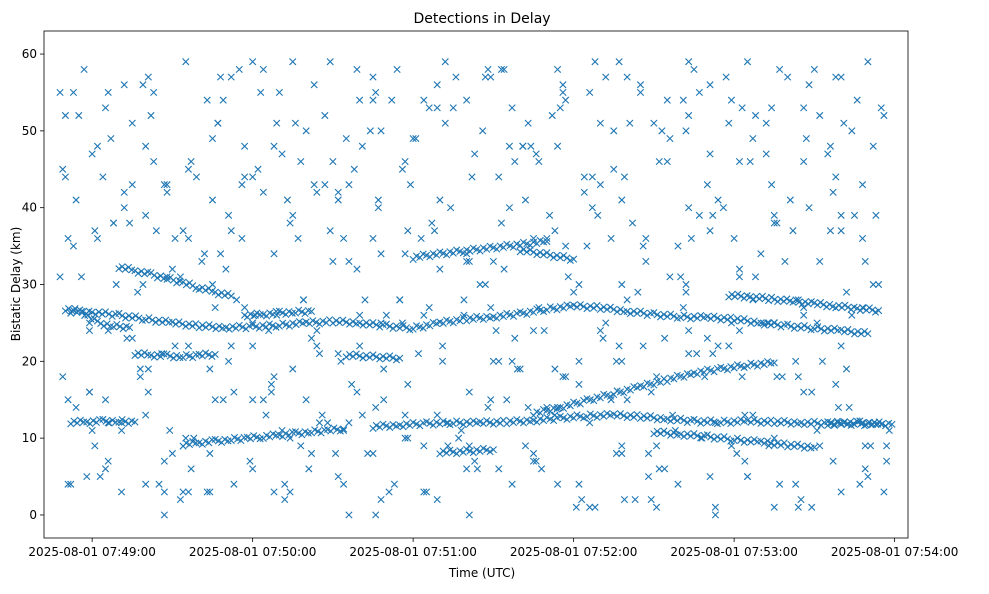  I want to click on y-tick-label: 40, so click(29, 208).